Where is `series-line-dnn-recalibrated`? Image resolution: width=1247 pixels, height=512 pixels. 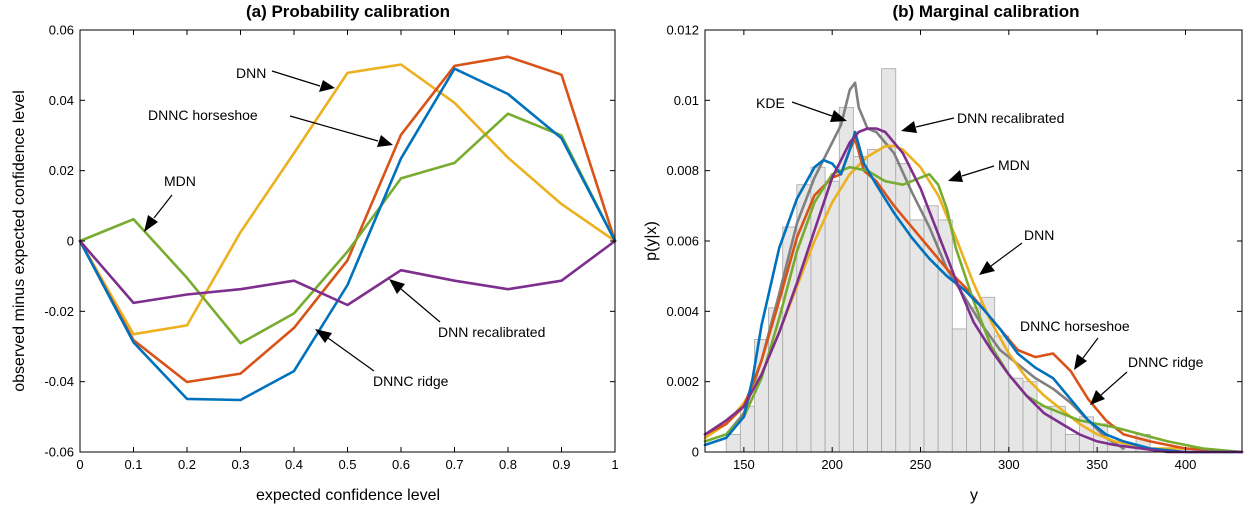 series-line-dnn-recalibrated is located at coordinates (347, 273).